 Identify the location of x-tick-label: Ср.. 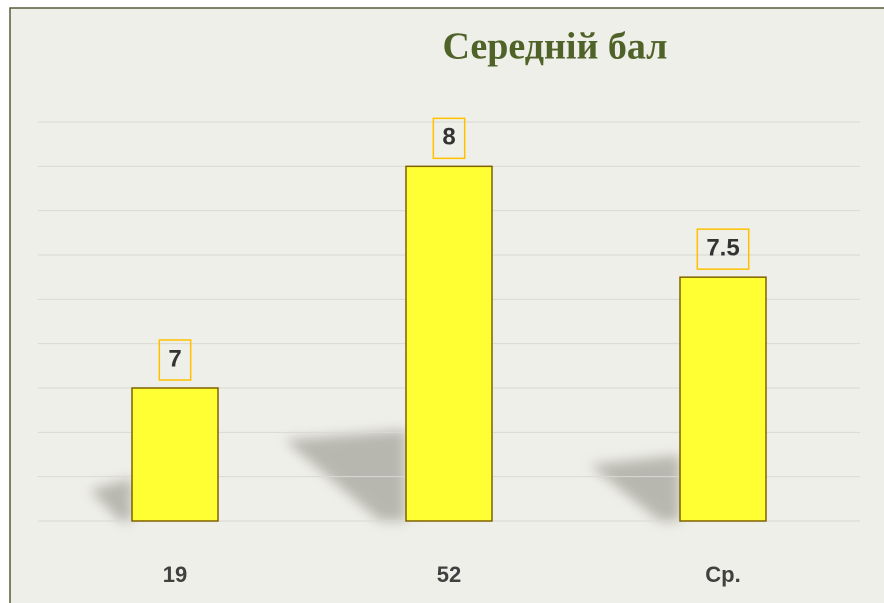
(722, 574).